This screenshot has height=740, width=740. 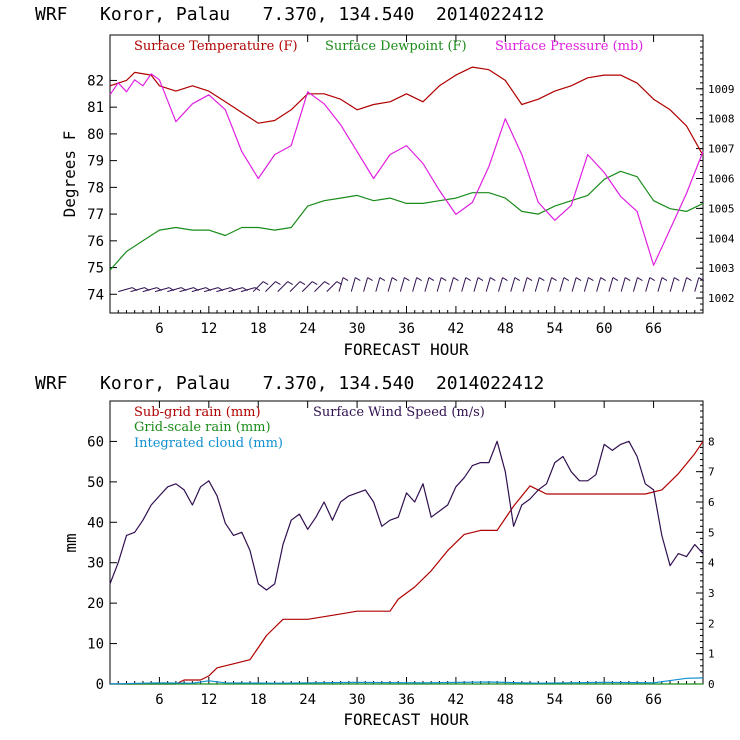 I want to click on series-line-integrated-cloud-mm, so click(x=406, y=681).